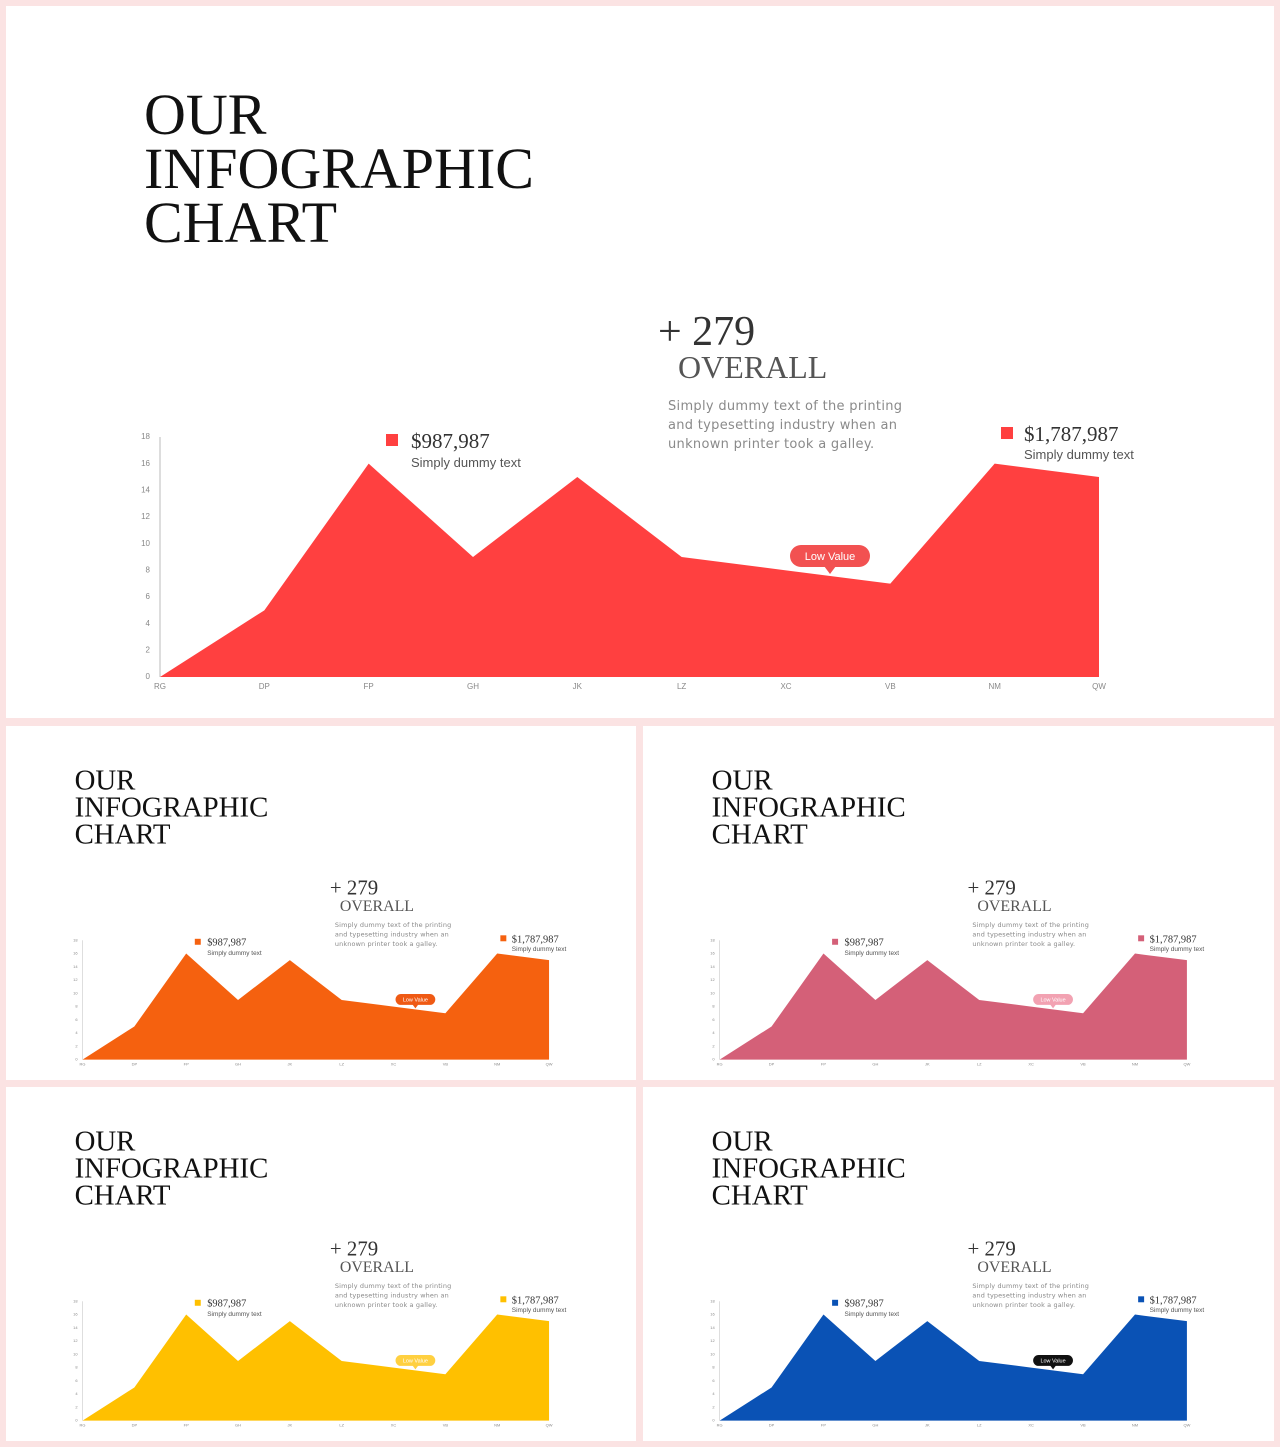  Describe the element at coordinates (1031, 1064) in the screenshot. I see `x-tick-label: XC` at that location.